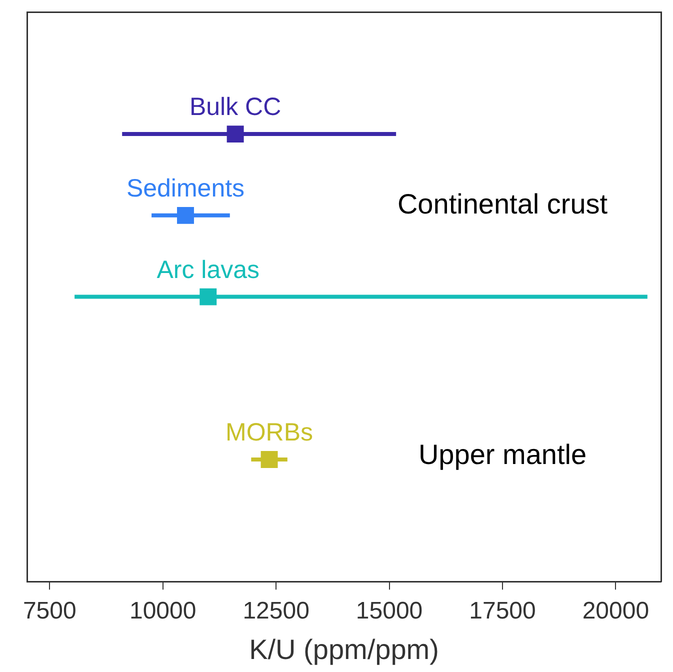  What do you see at coordinates (389, 611) in the screenshot?
I see `x-tick-label: 15000` at bounding box center [389, 611].